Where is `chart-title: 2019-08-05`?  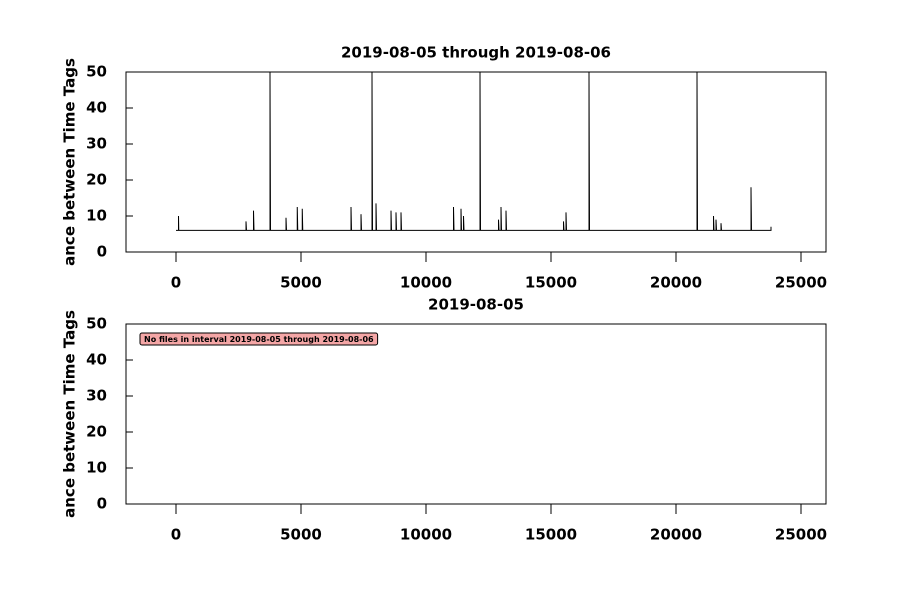
chart-title: 2019-08-05 is located at coordinates (476, 305).